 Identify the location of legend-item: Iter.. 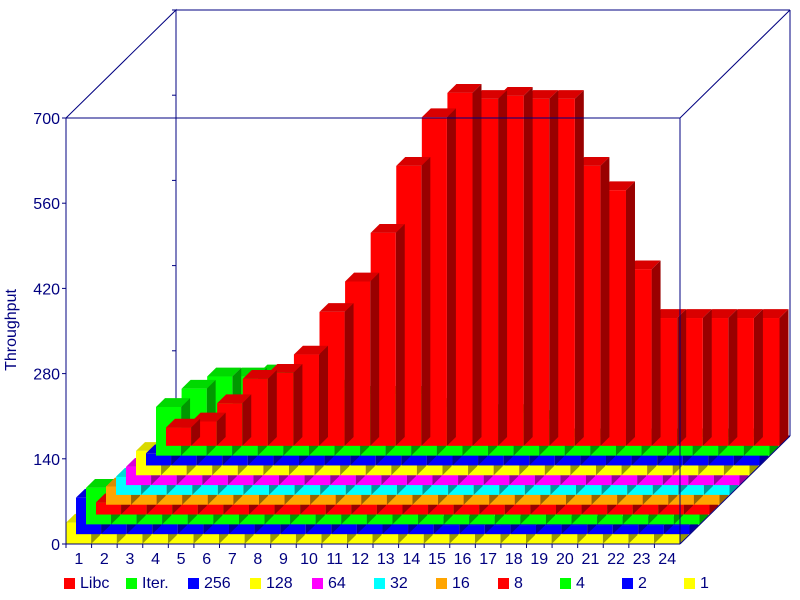
(147, 583).